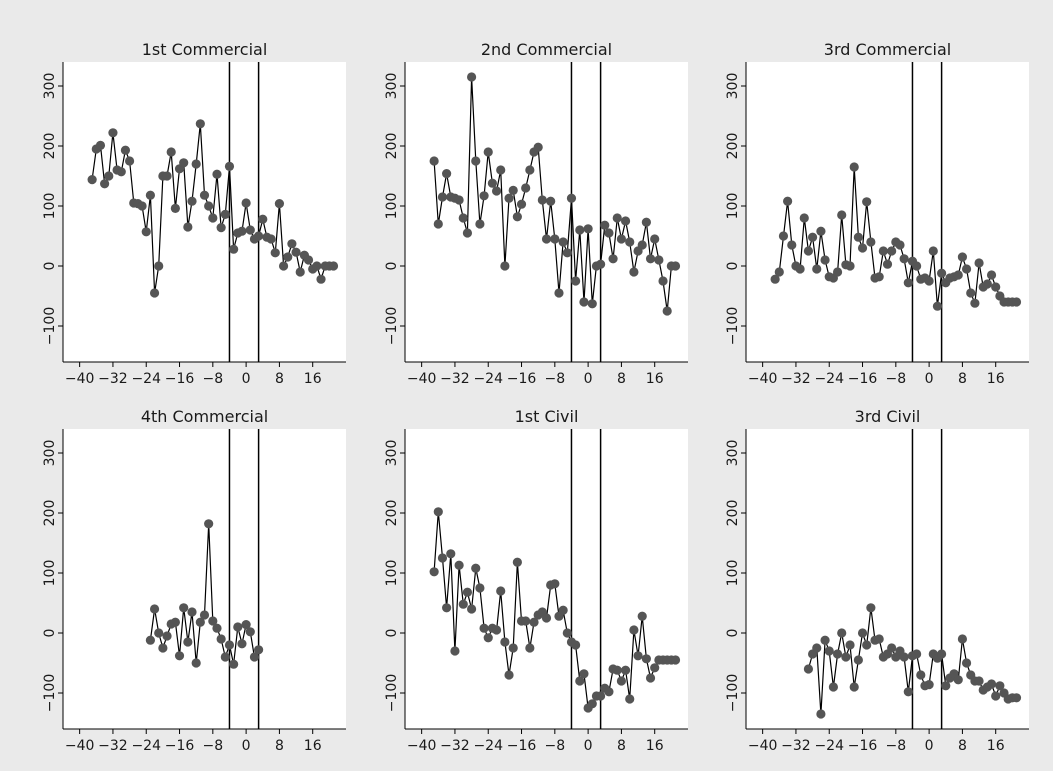 This screenshot has width=1053, height=771. I want to click on chart-title: 1st Civil, so click(547, 416).